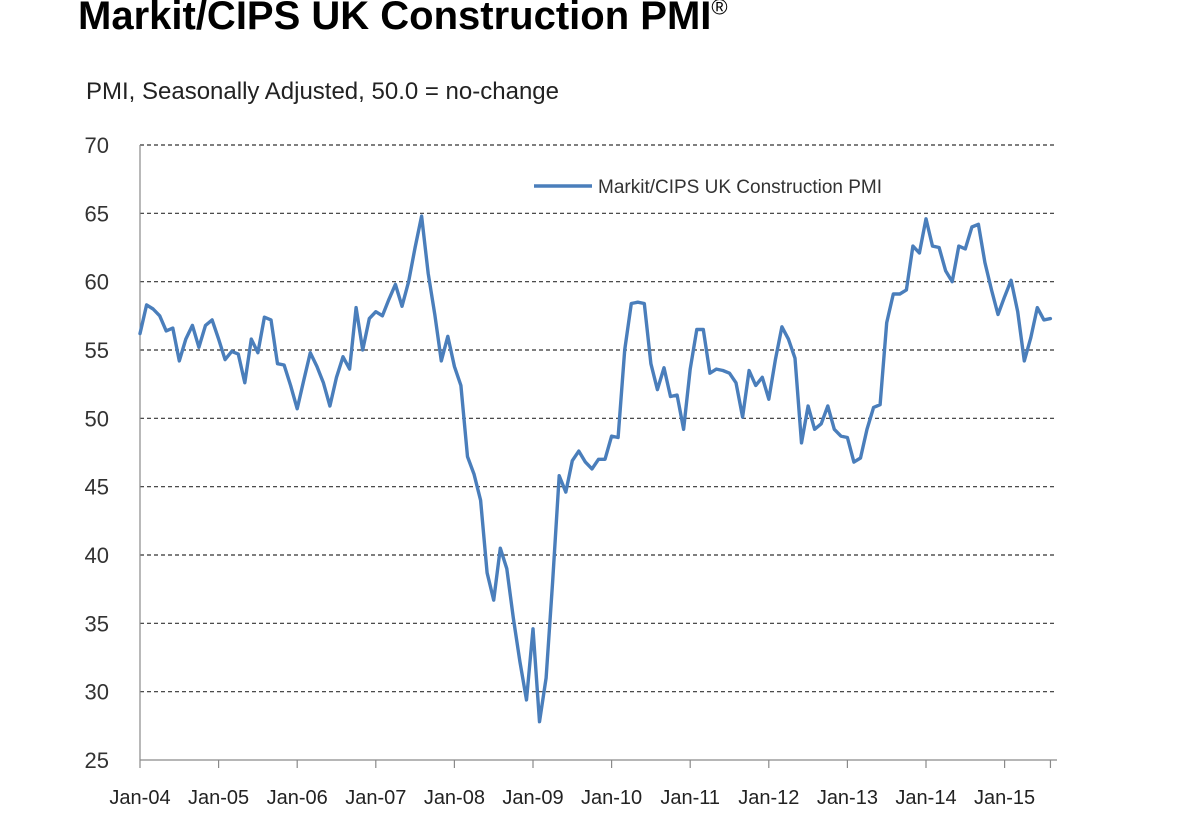  I want to click on y-tick-label-40: 40, so click(97, 555).